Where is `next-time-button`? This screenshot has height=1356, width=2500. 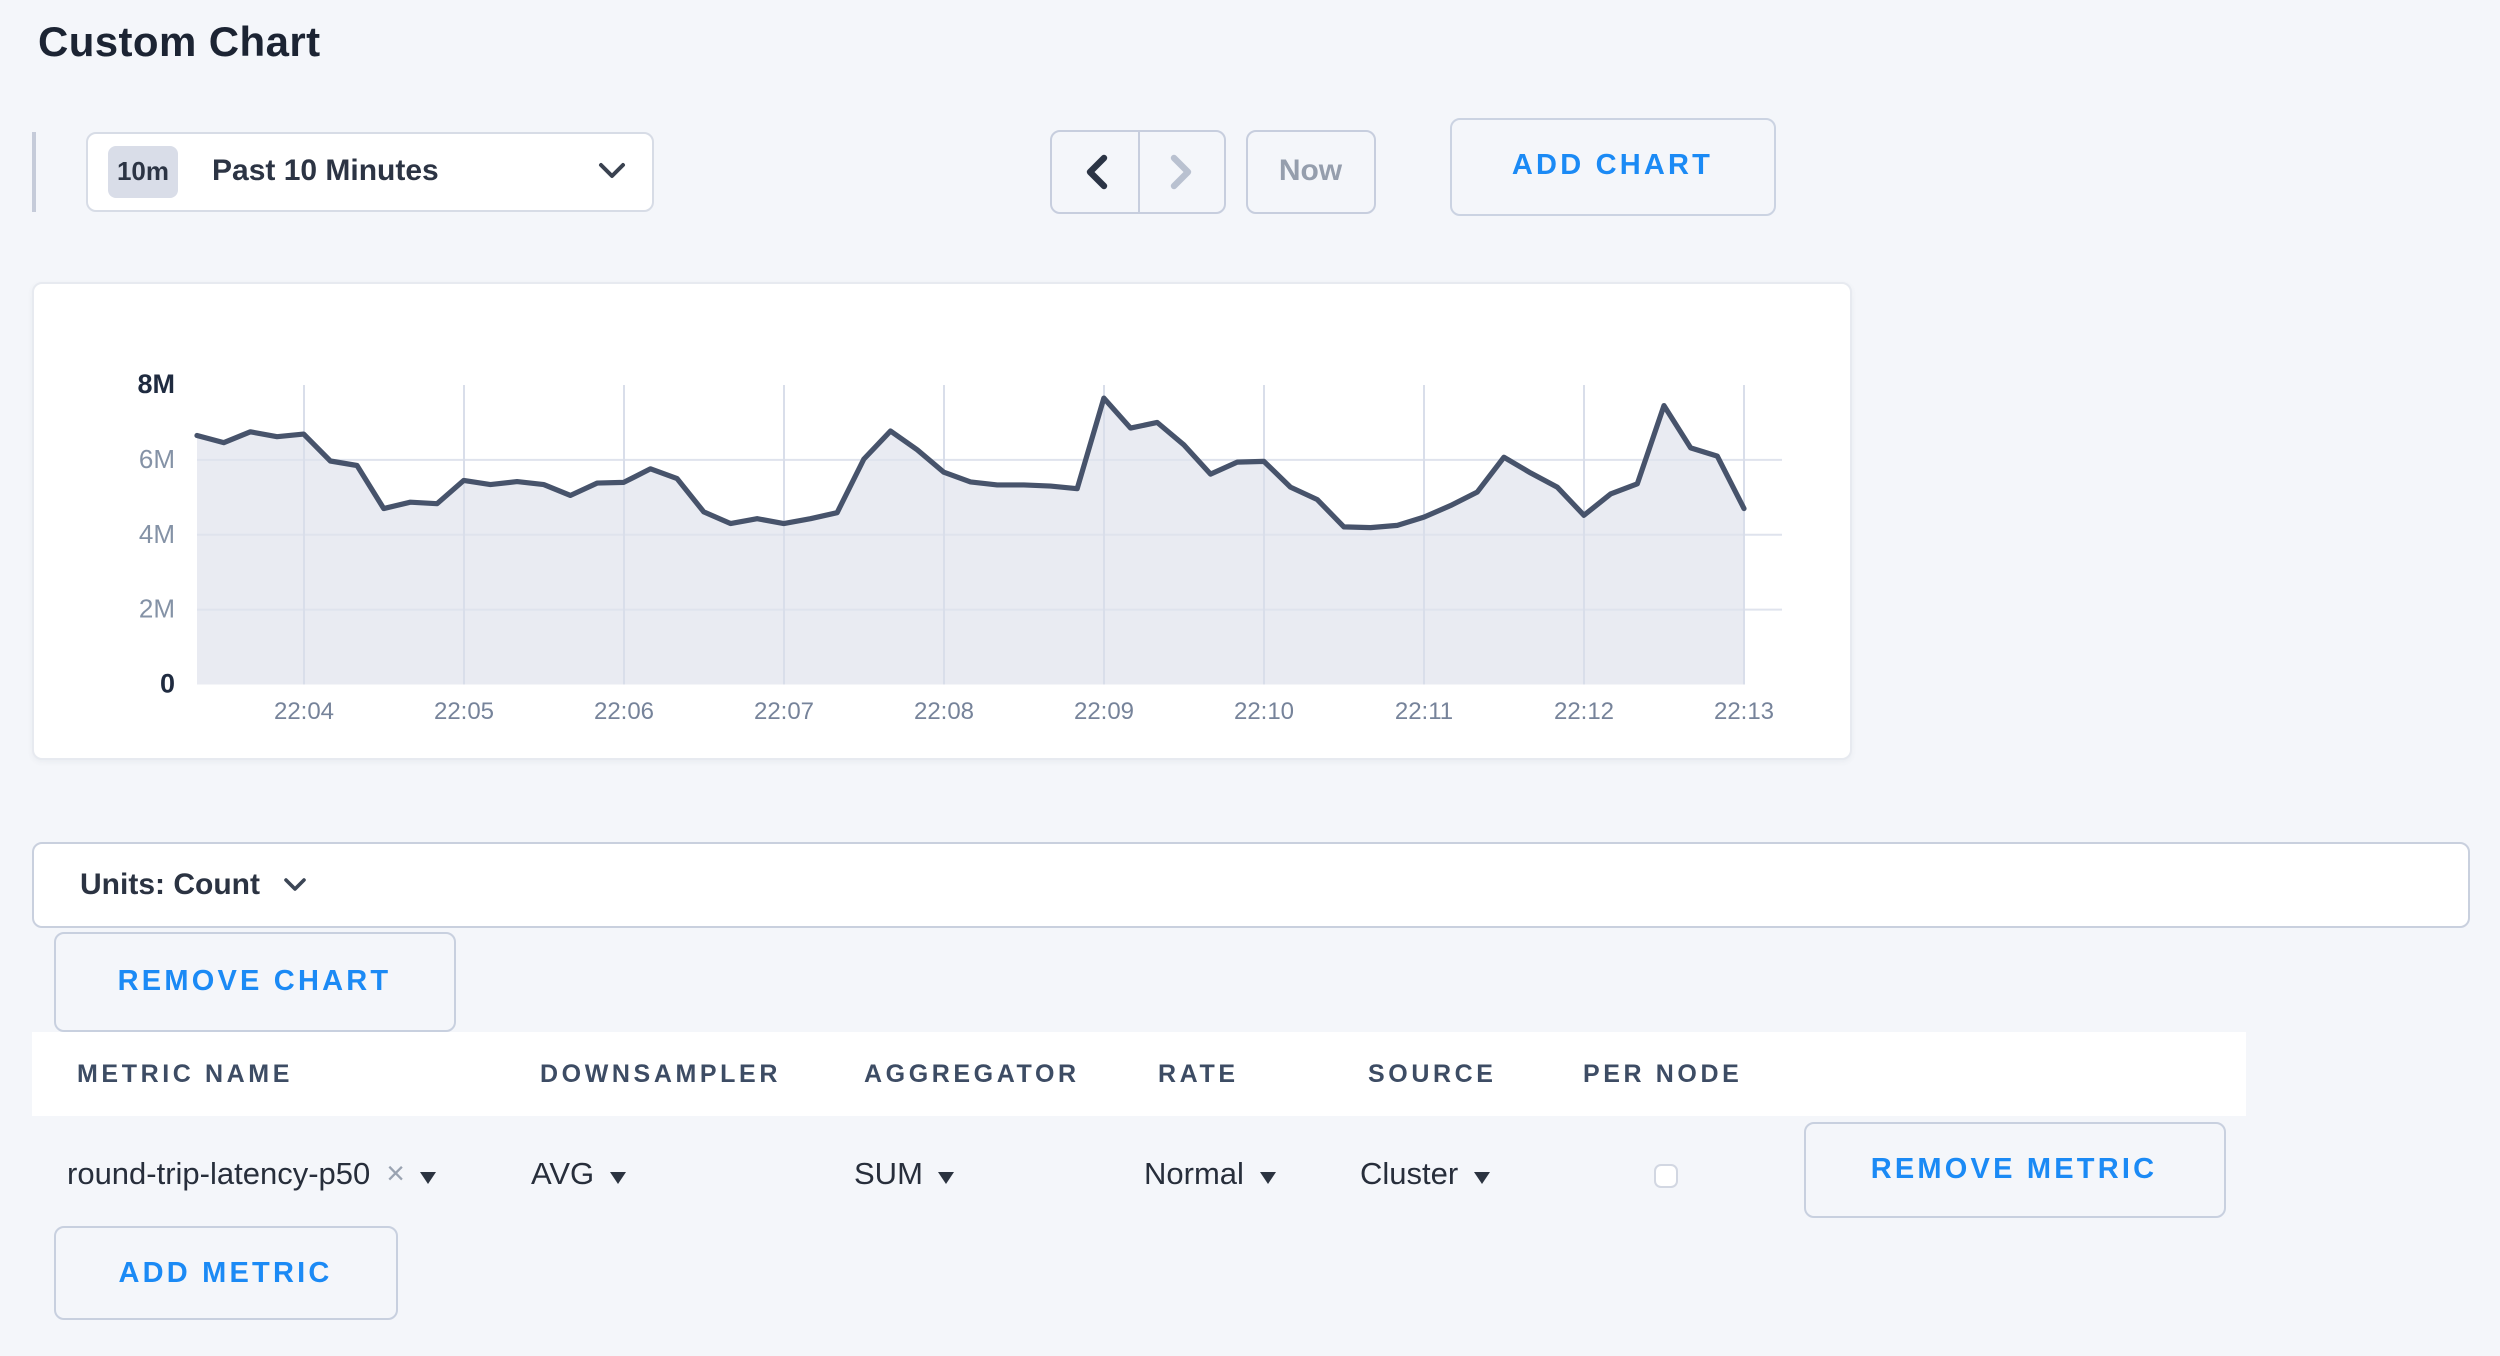 next-time-button is located at coordinates (1181, 171).